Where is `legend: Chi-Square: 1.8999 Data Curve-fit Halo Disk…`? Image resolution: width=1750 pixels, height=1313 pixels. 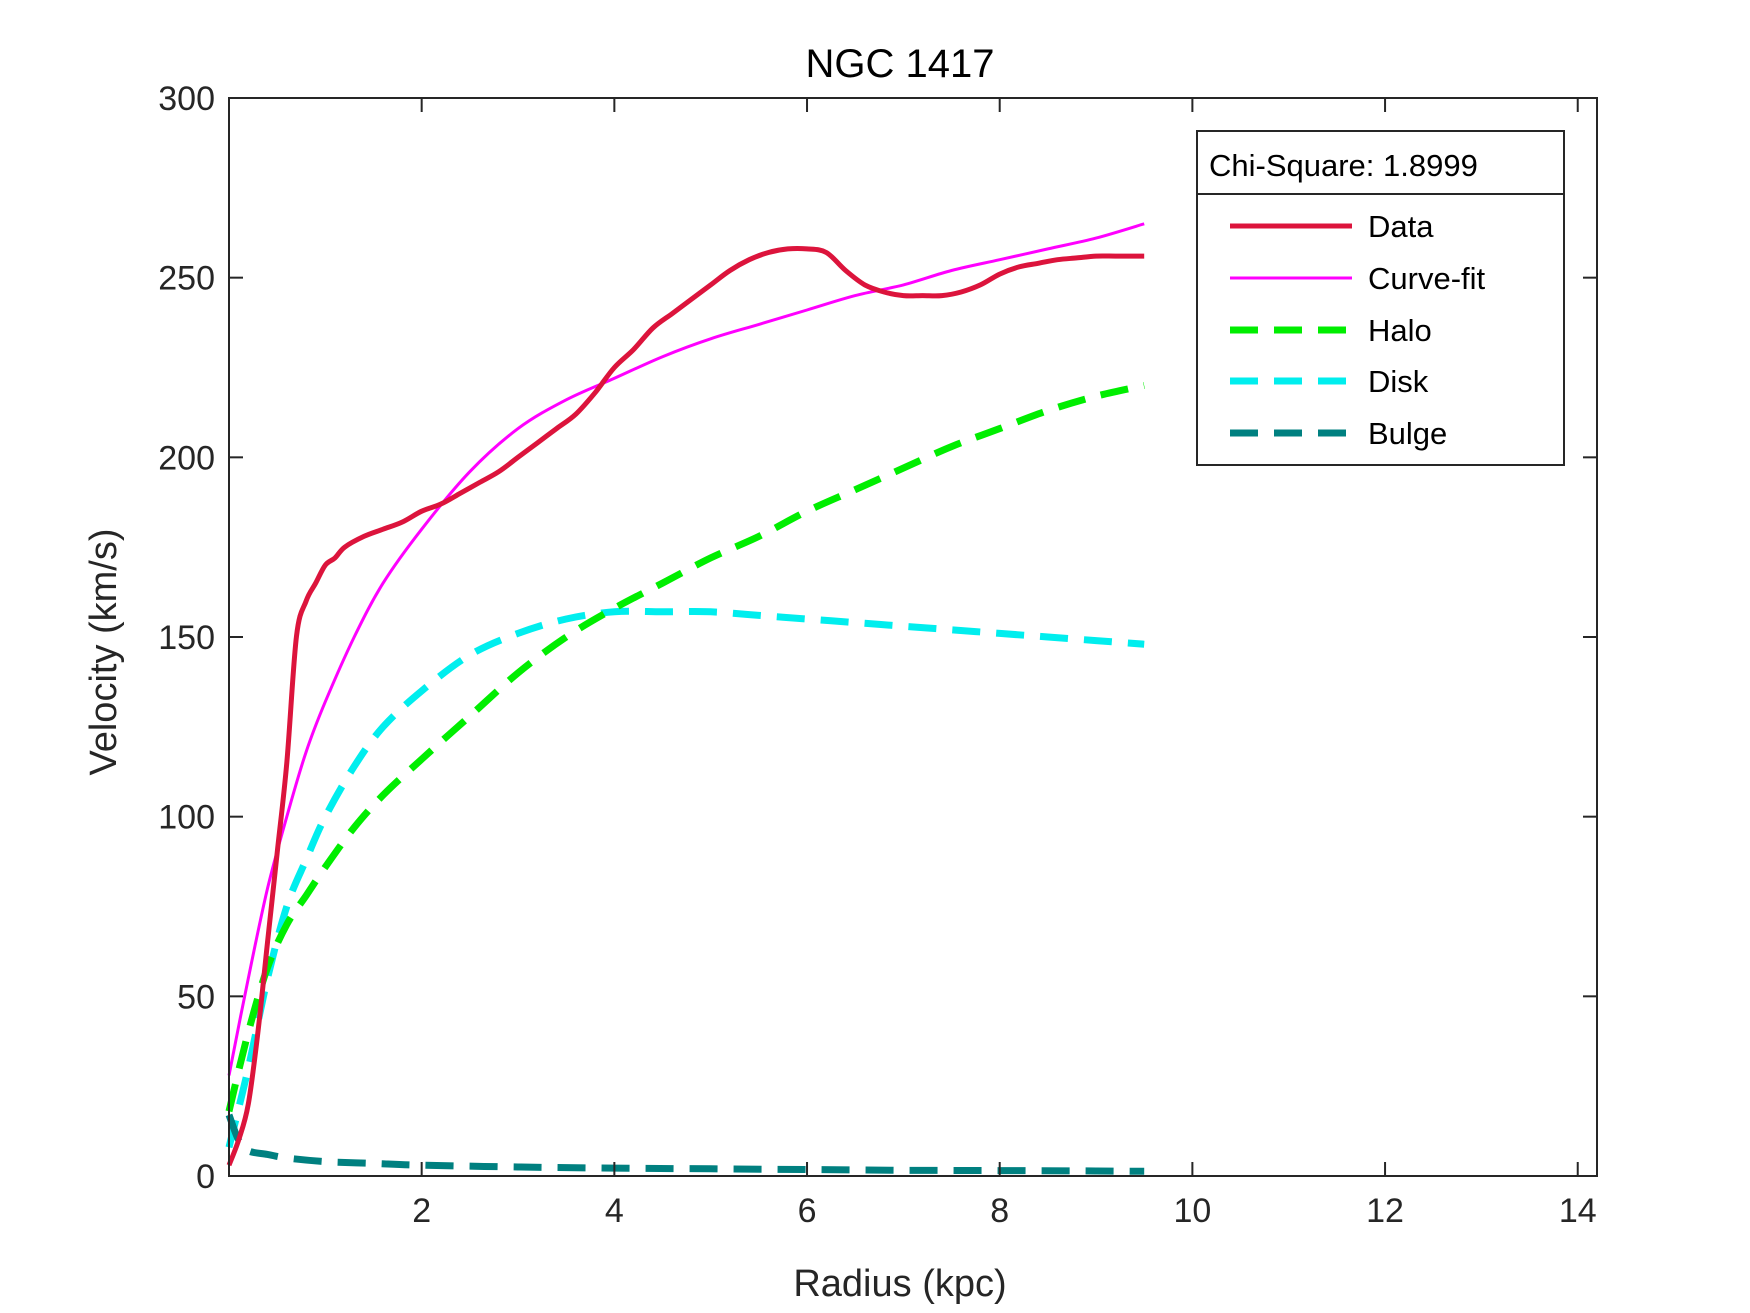
legend: Chi-Square: 1.8999 Data Curve-fit Halo Disk… is located at coordinates (1380, 298).